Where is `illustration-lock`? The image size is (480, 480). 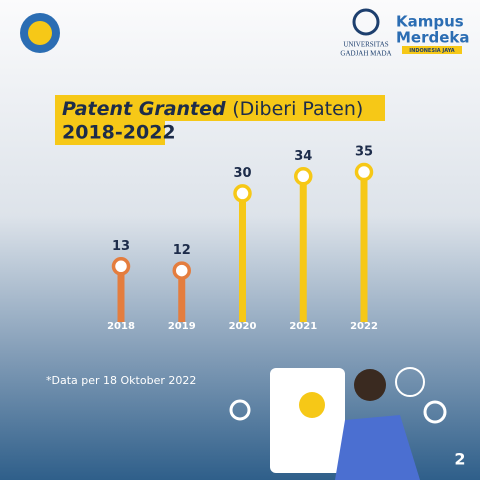 illustration-lock is located at coordinates (312, 405).